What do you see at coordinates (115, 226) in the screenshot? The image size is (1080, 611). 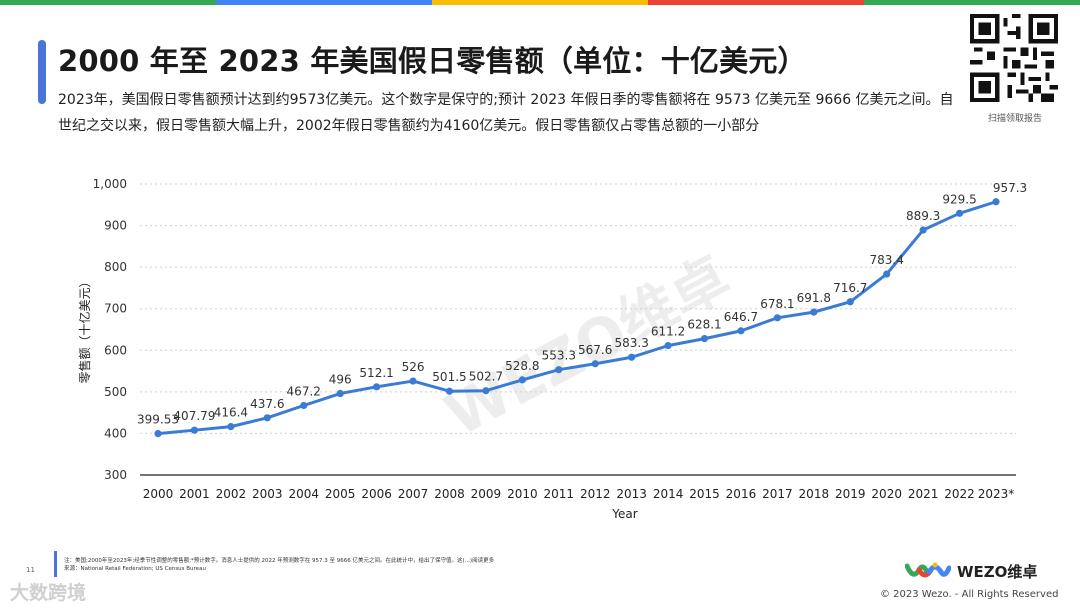 I see `y-tick-label: 900` at bounding box center [115, 226].